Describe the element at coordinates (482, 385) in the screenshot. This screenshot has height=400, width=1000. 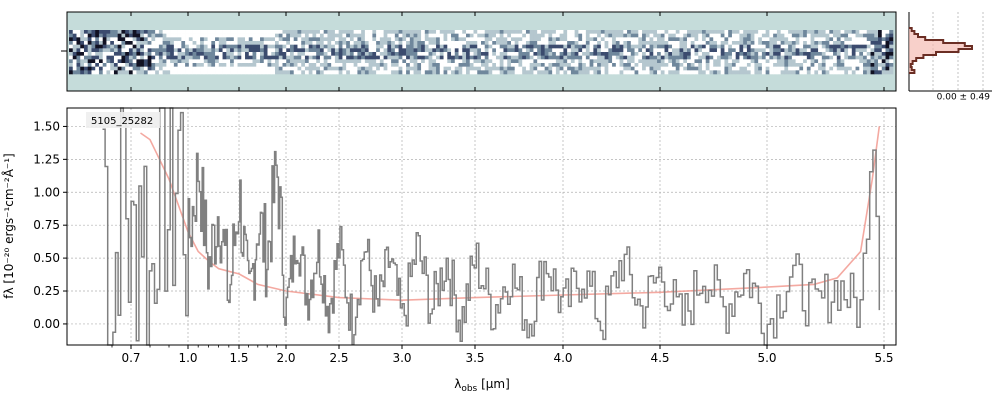
I see `x-axis-label: λobs [μm]` at that location.